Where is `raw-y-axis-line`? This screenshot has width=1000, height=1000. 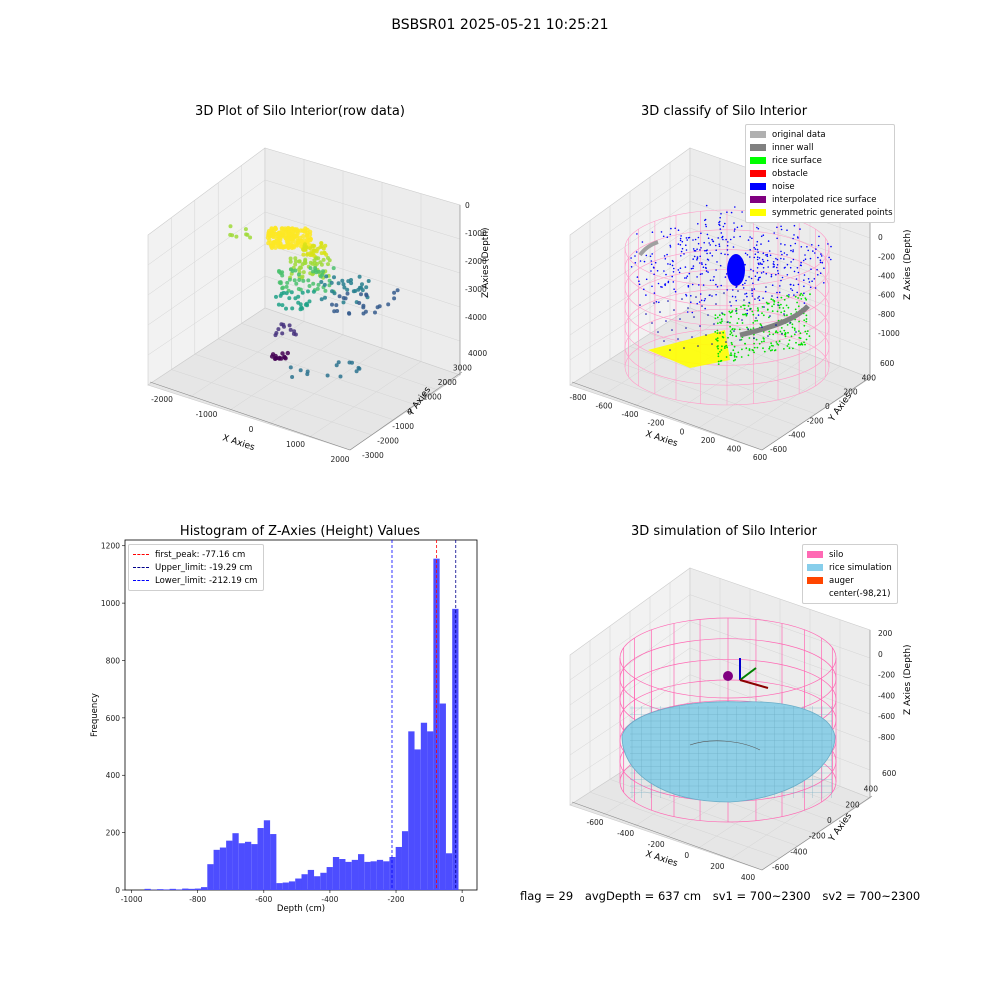
raw-y-axis-line is located at coordinates (406, 411).